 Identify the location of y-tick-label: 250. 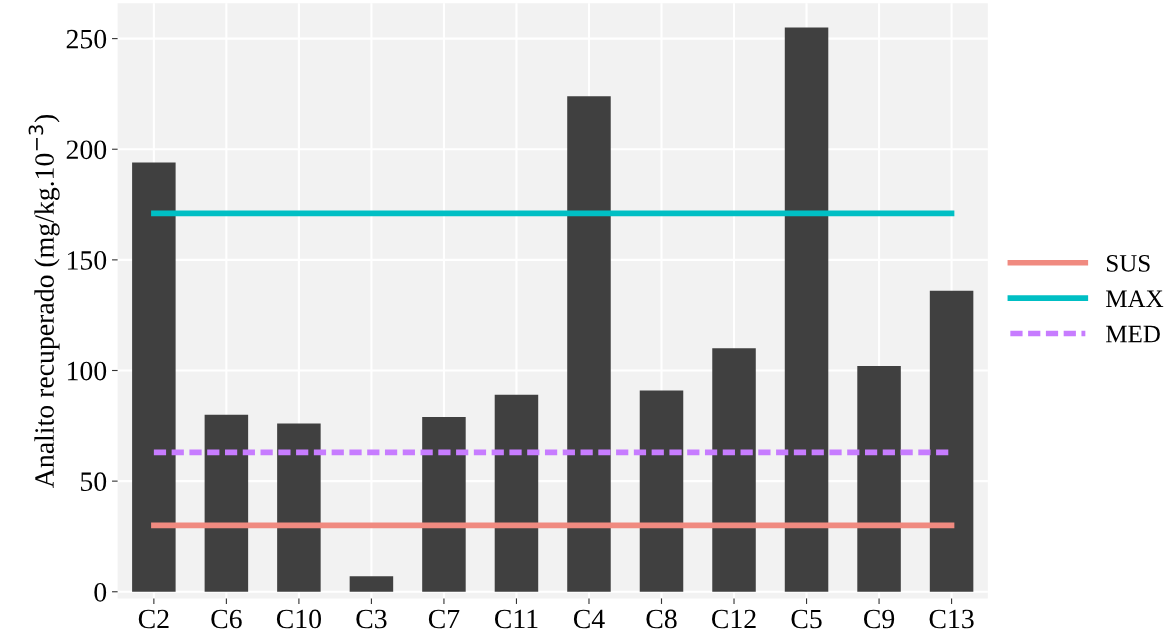
(86, 39).